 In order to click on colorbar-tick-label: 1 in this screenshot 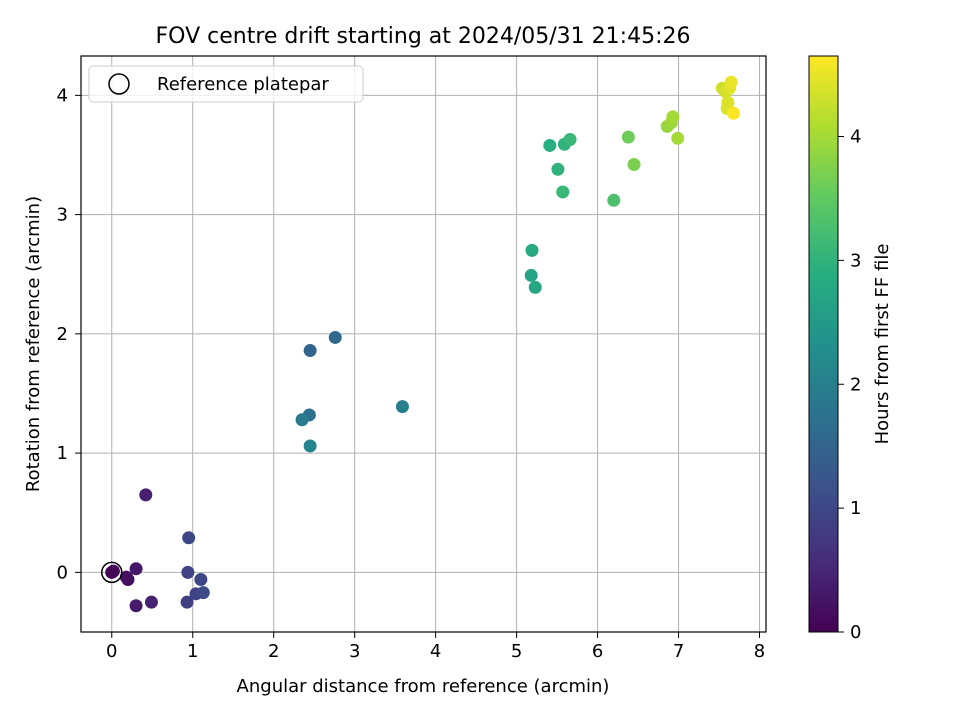, I will do `click(855, 508)`.